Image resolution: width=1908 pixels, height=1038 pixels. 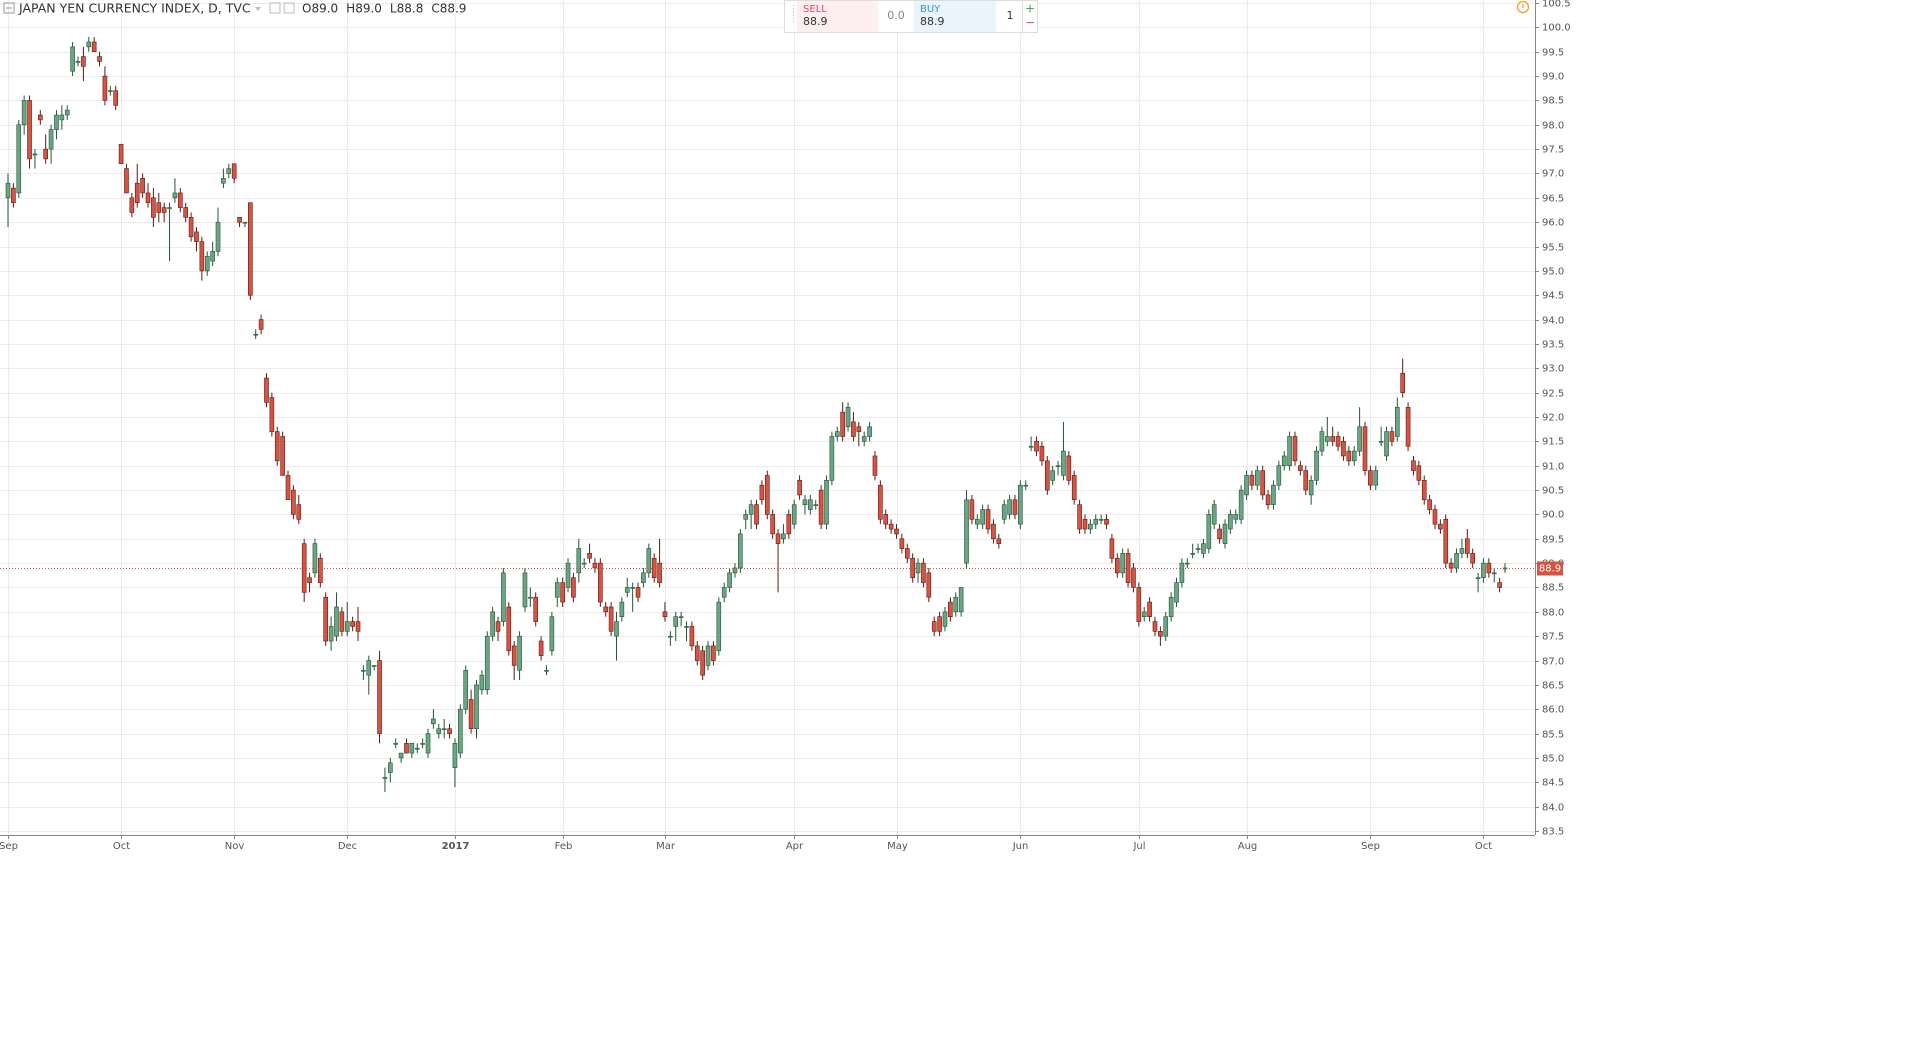 What do you see at coordinates (1553, 613) in the screenshot?
I see `y-tick-label: 88.0` at bounding box center [1553, 613].